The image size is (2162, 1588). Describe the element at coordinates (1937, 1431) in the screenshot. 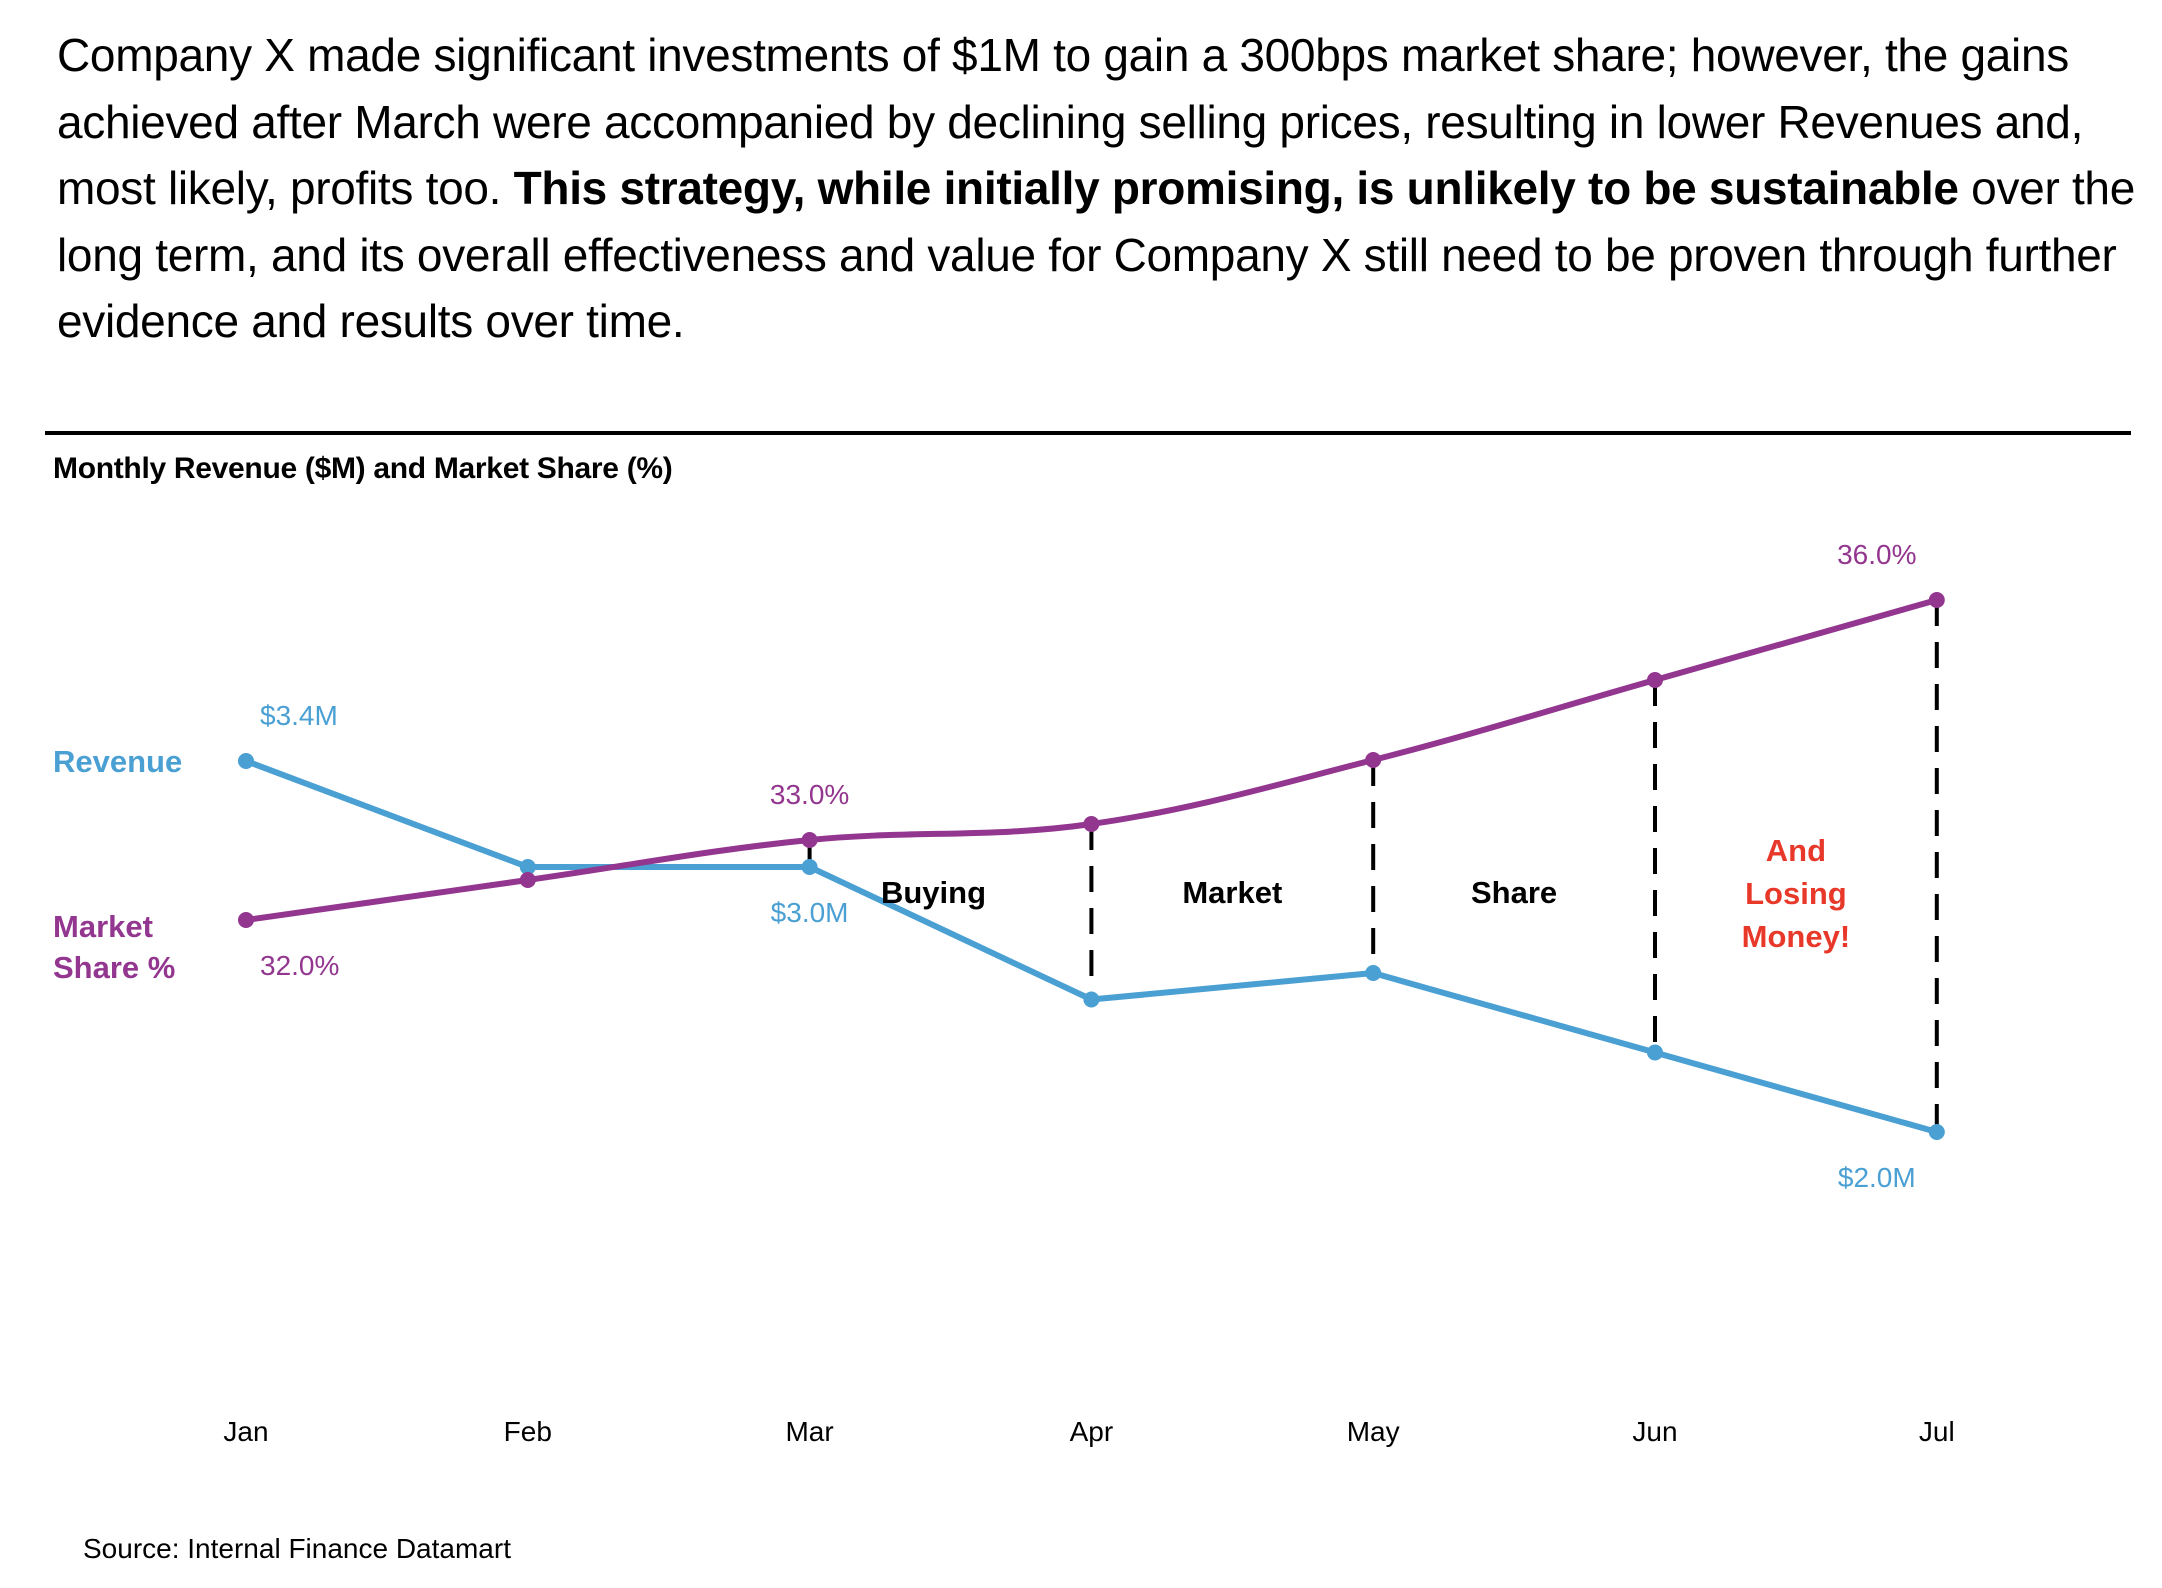

I see `x-tick-jul: Jul` at that location.